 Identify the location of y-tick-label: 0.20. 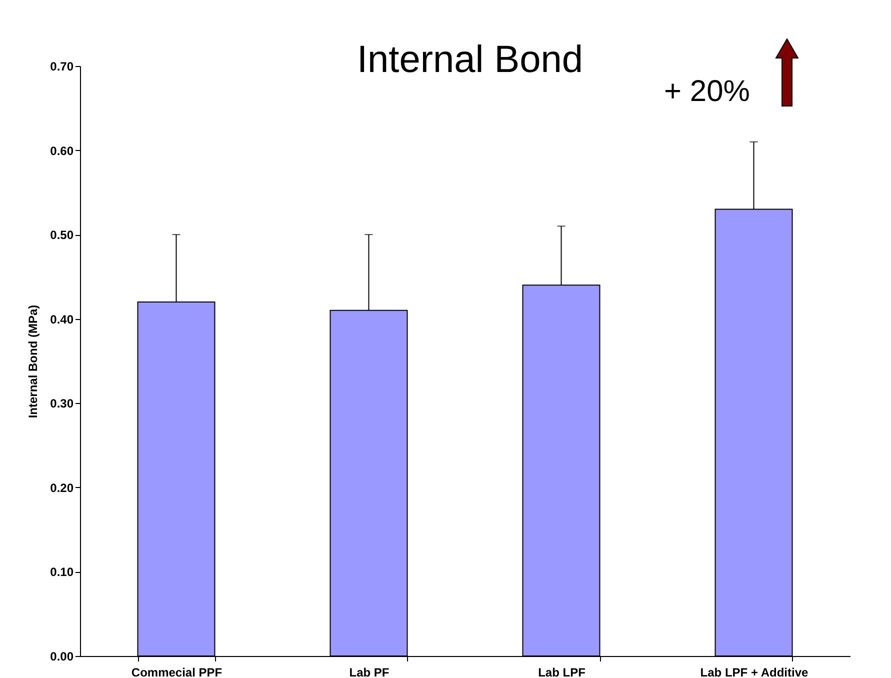
(62, 487).